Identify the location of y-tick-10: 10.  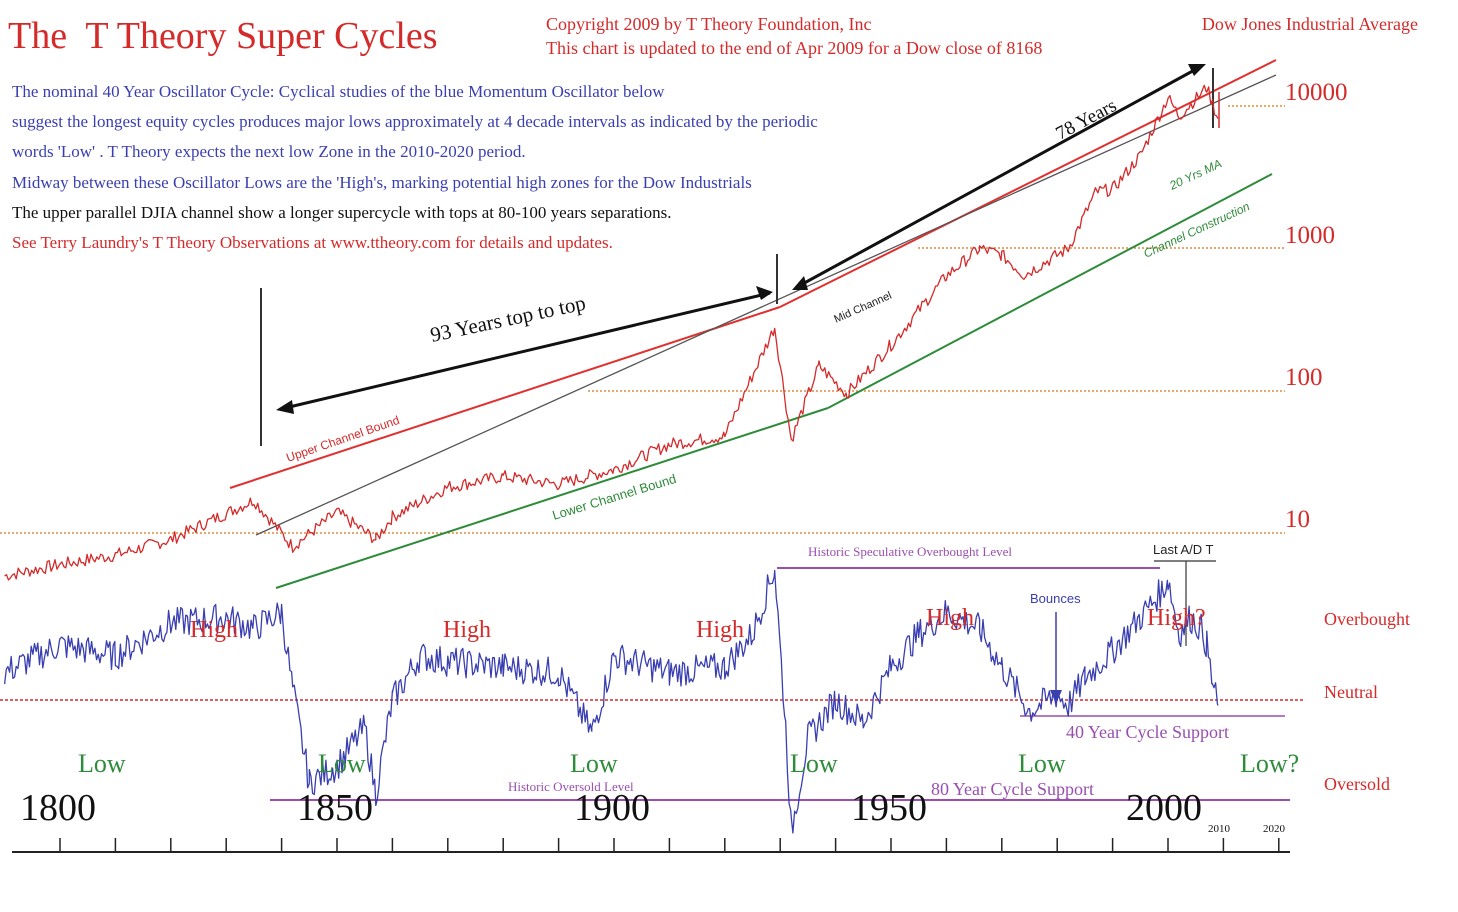
(1297, 519).